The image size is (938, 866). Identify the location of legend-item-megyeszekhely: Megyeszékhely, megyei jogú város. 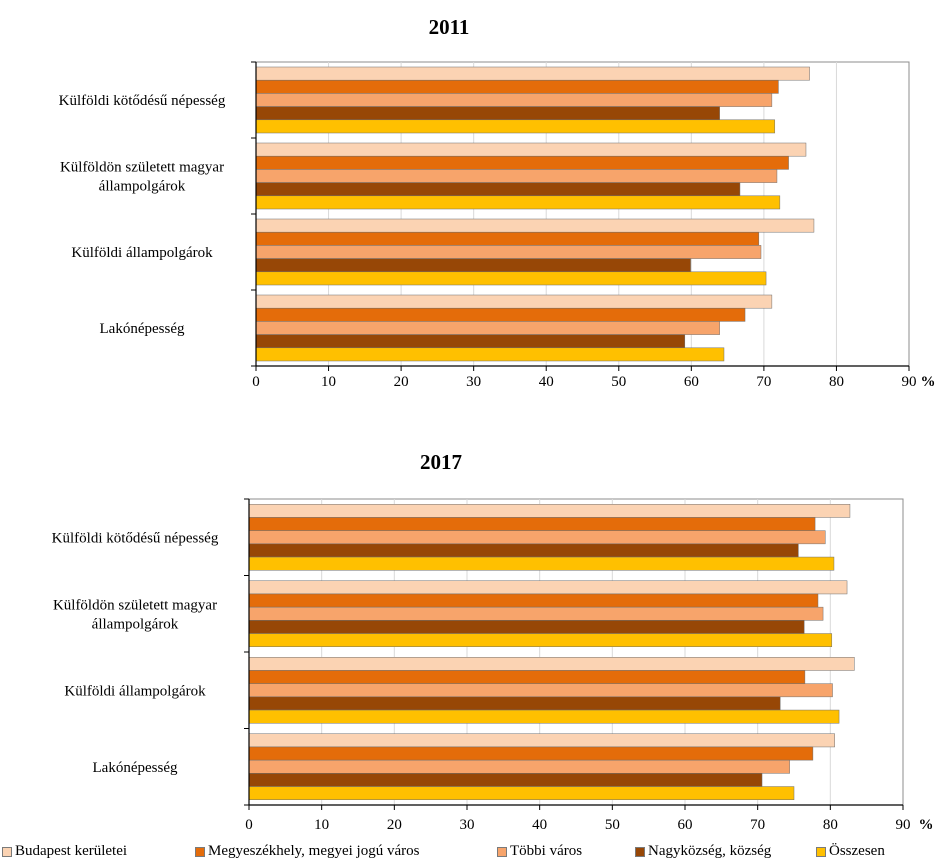
(307, 851).